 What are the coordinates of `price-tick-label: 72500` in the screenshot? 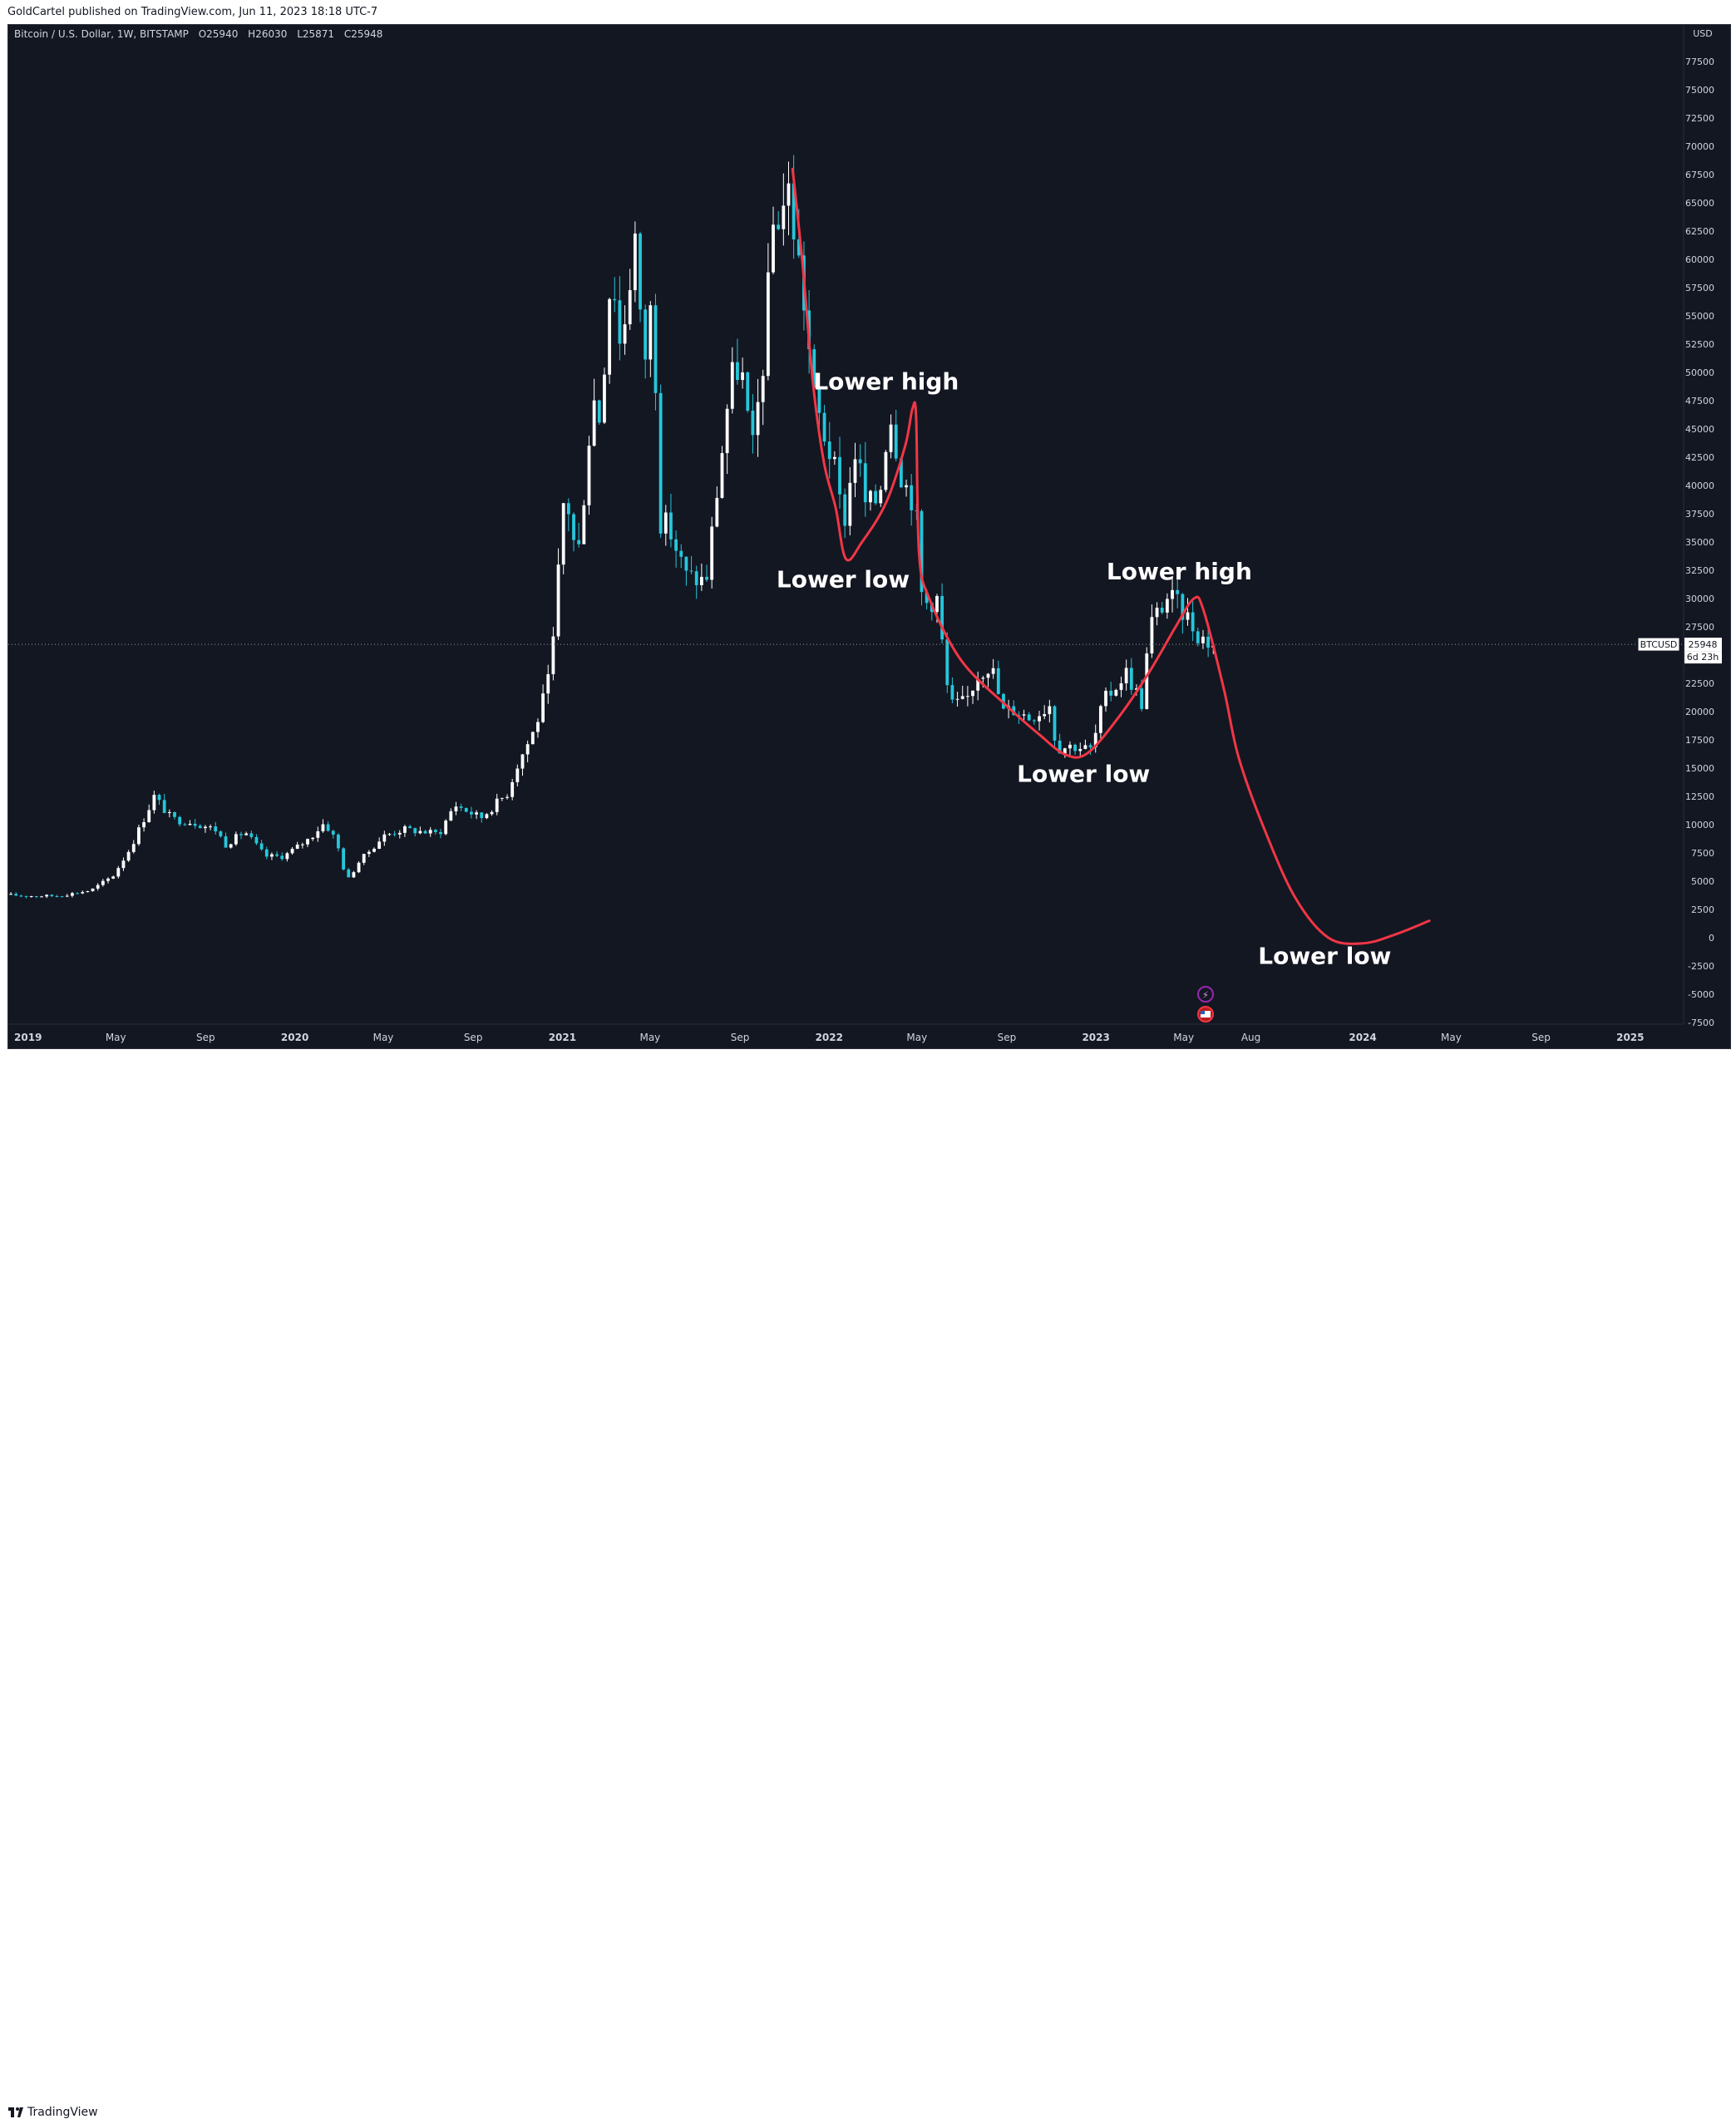 It's located at (1699, 118).